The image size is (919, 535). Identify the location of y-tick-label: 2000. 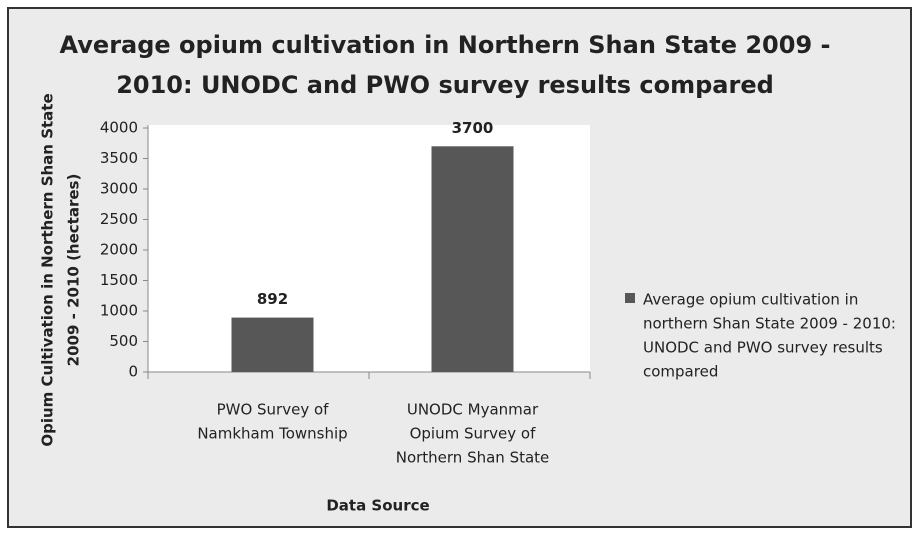
(119, 250).